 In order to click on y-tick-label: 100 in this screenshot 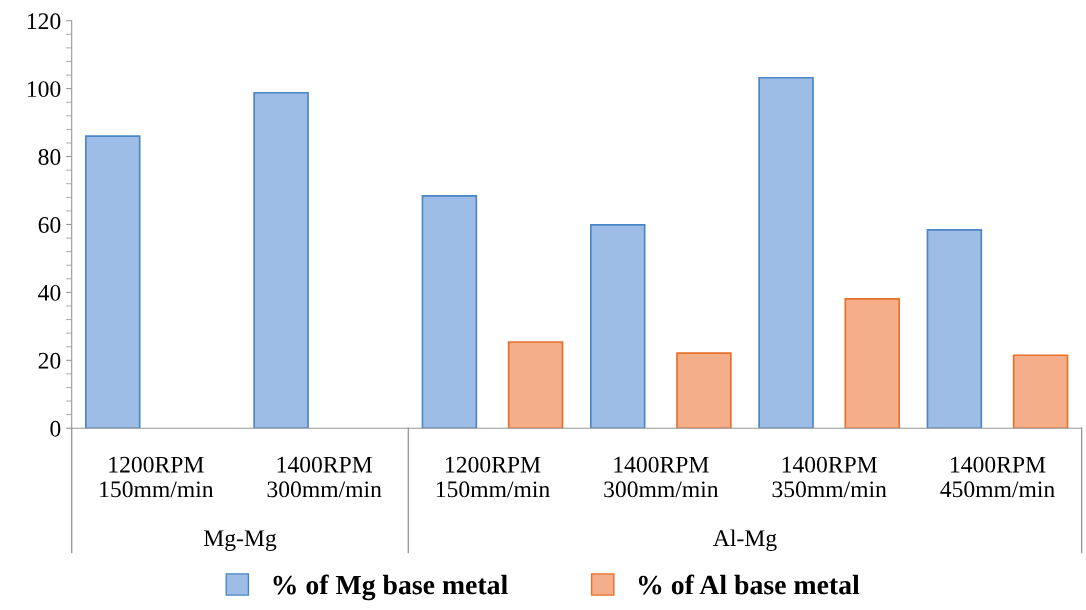, I will do `click(44, 89)`.